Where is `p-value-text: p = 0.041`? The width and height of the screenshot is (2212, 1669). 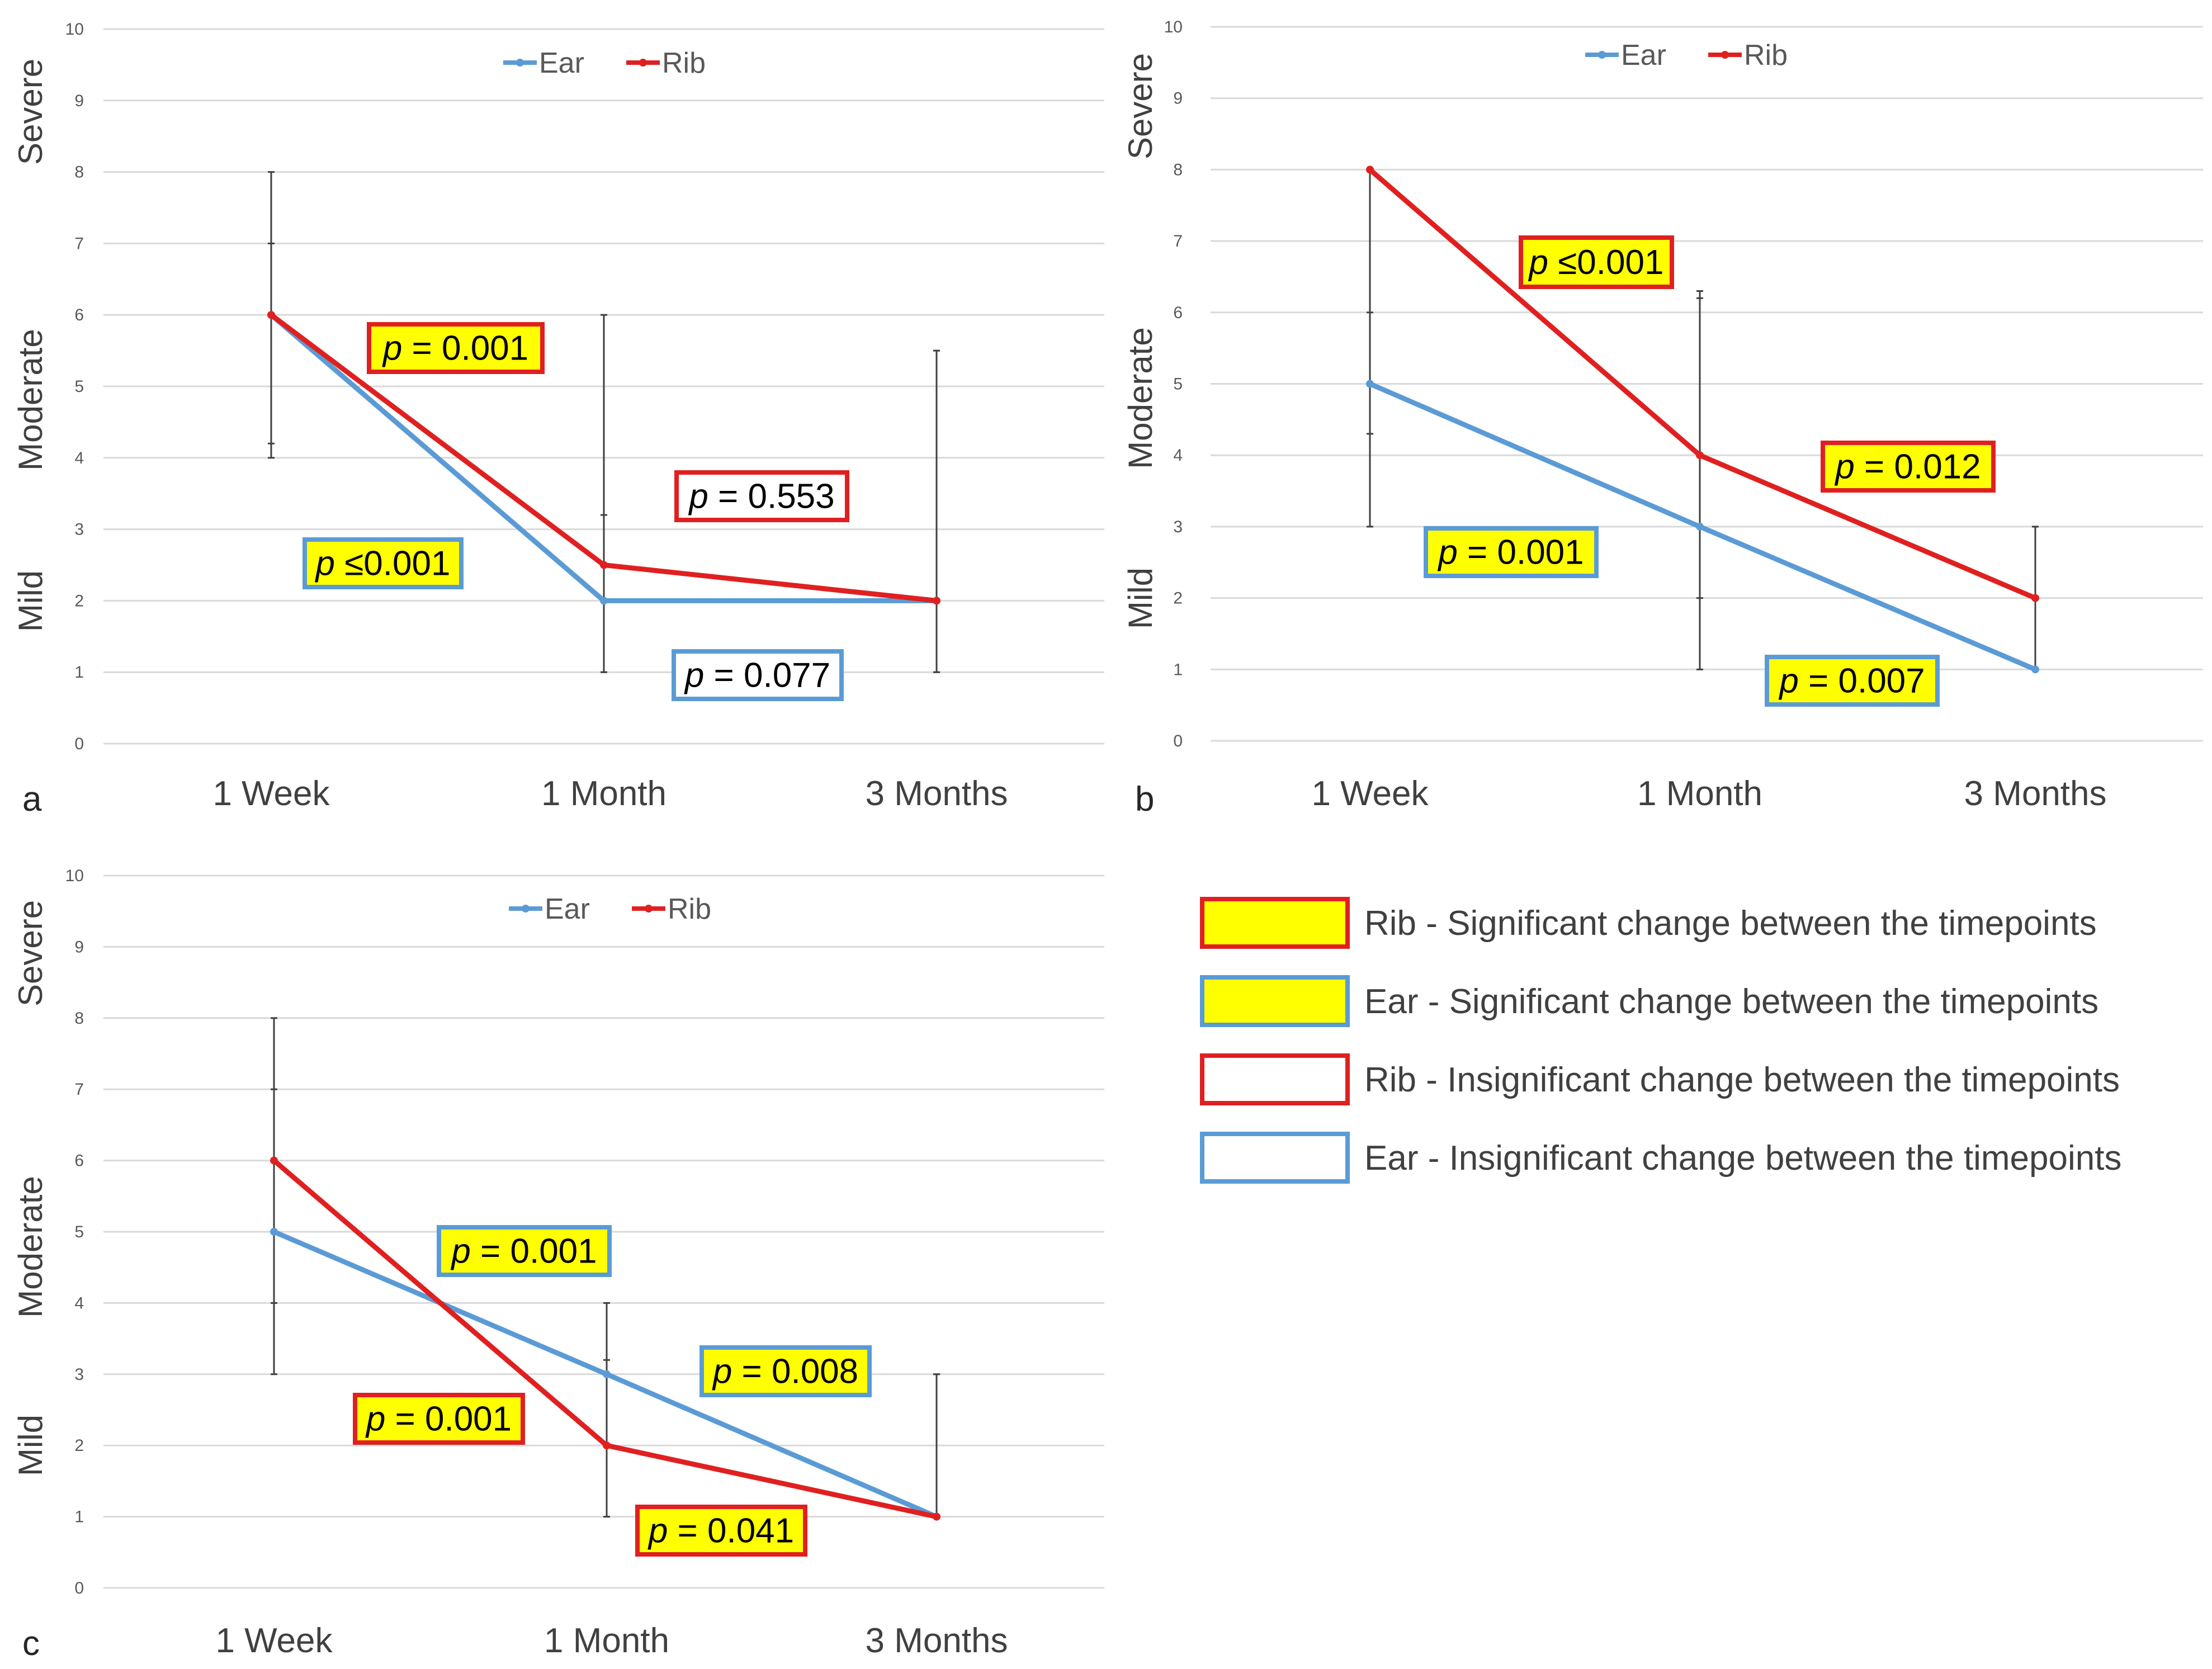 p-value-text: p = 0.041 is located at coordinates (720, 1531).